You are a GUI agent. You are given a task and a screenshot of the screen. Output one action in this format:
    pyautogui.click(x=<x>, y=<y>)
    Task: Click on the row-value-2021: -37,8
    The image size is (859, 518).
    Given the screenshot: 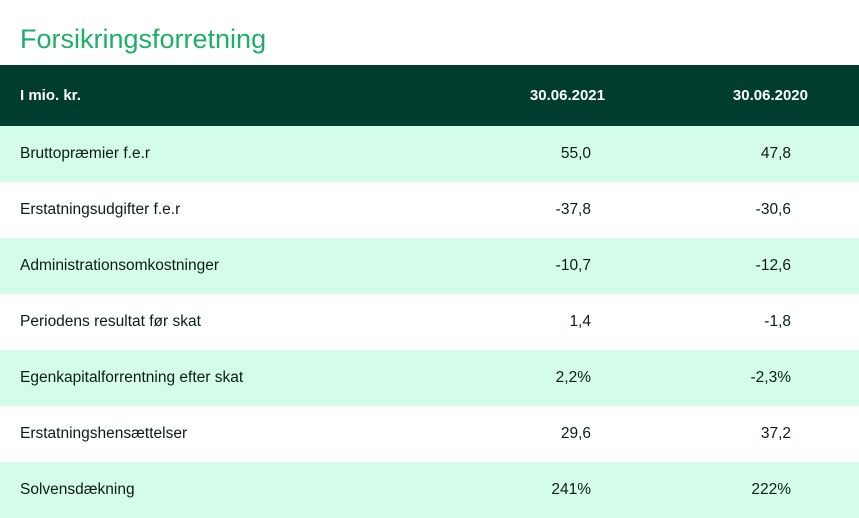 What is the action you would take?
    pyautogui.click(x=573, y=209)
    